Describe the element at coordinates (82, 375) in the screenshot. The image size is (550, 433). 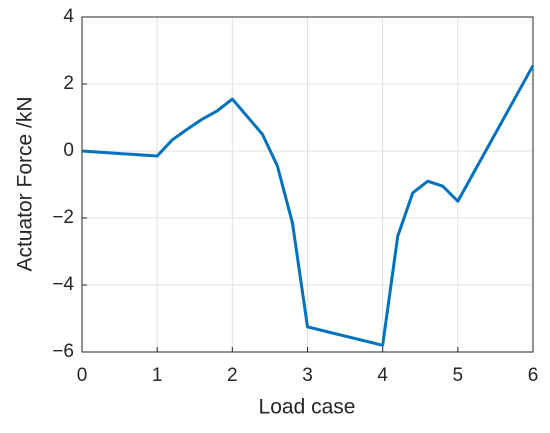
I see `x-tick-label: 0` at that location.